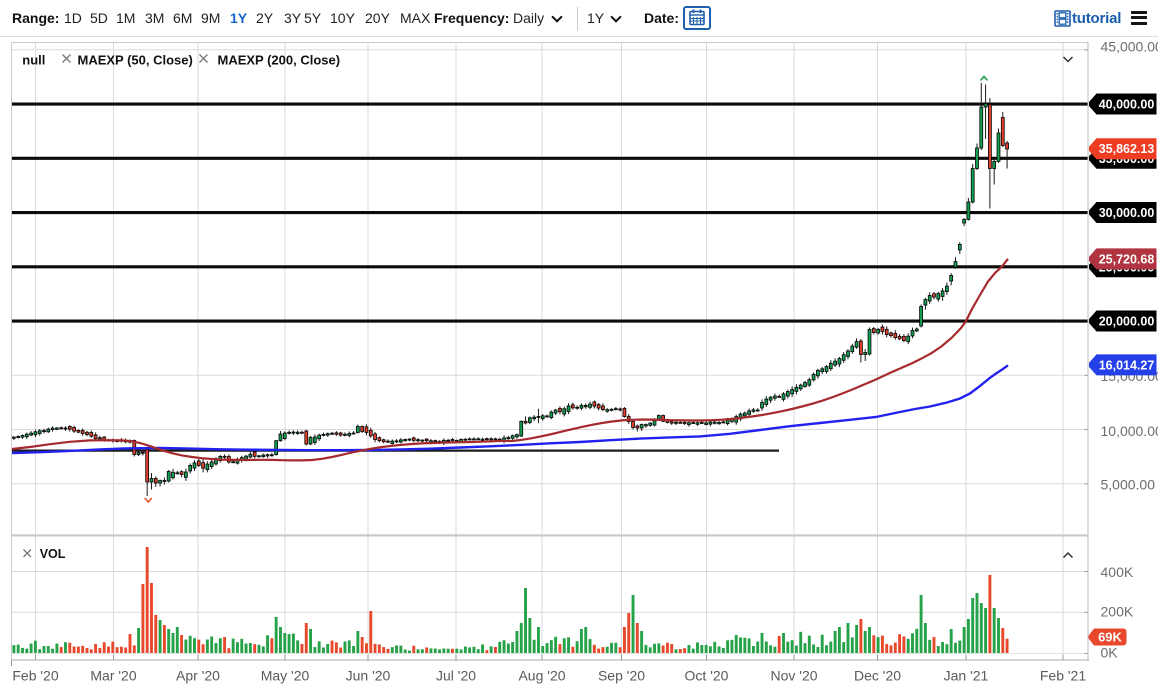 This screenshot has height=700, width=1158. What do you see at coordinates (1063, 675) in the screenshot?
I see `svg-text: Feb '21` at bounding box center [1063, 675].